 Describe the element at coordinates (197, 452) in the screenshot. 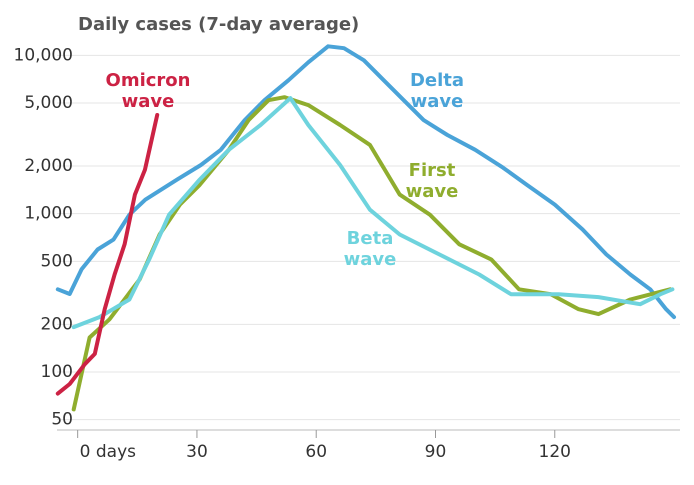

I see `x-tick-label: 30` at that location.